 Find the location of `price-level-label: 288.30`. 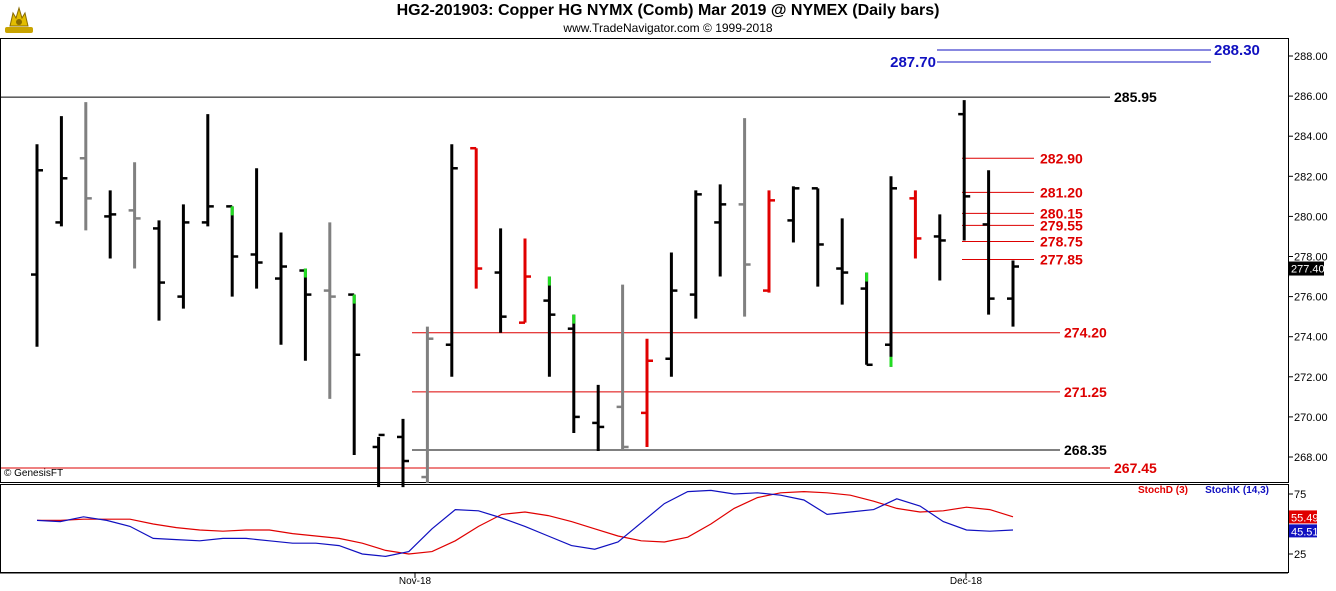

price-level-label: 288.30 is located at coordinates (1237, 50).